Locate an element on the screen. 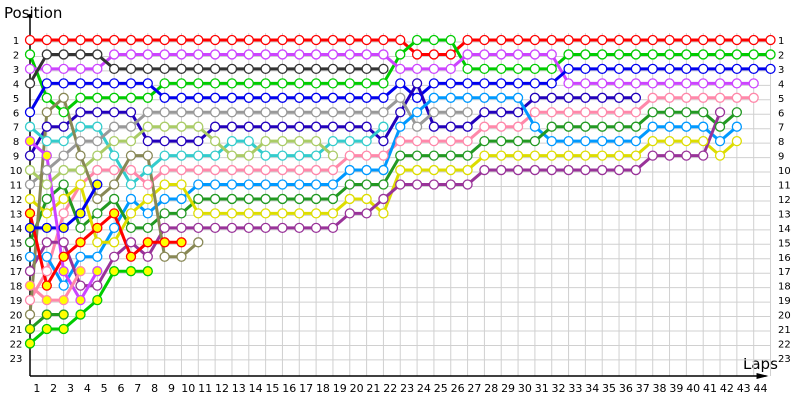 The height and width of the screenshot is (400, 800). y-tick-label-right: 23 is located at coordinates (784, 359).